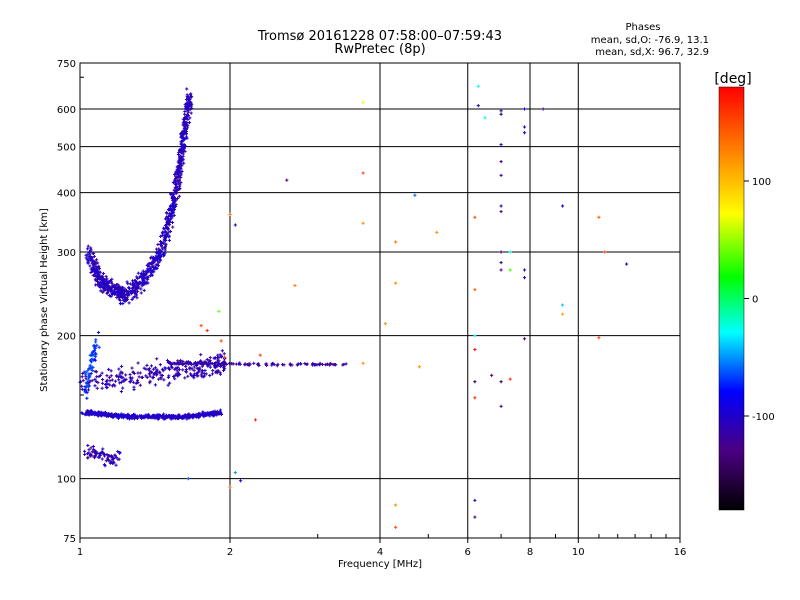 This screenshot has width=800, height=600. Describe the element at coordinates (66, 64) in the screenshot. I see `y-tick-label: 750` at that location.